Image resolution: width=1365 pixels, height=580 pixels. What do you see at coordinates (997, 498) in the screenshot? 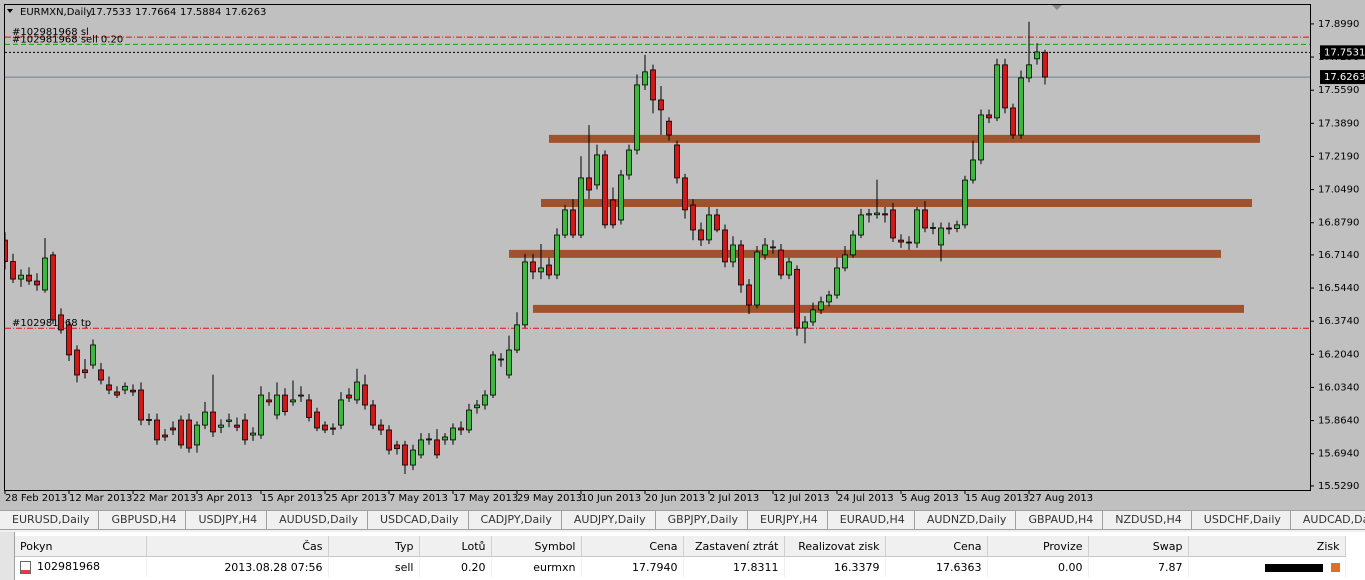
I see `x-tick-label: 15 Aug 2013` at bounding box center [997, 498].